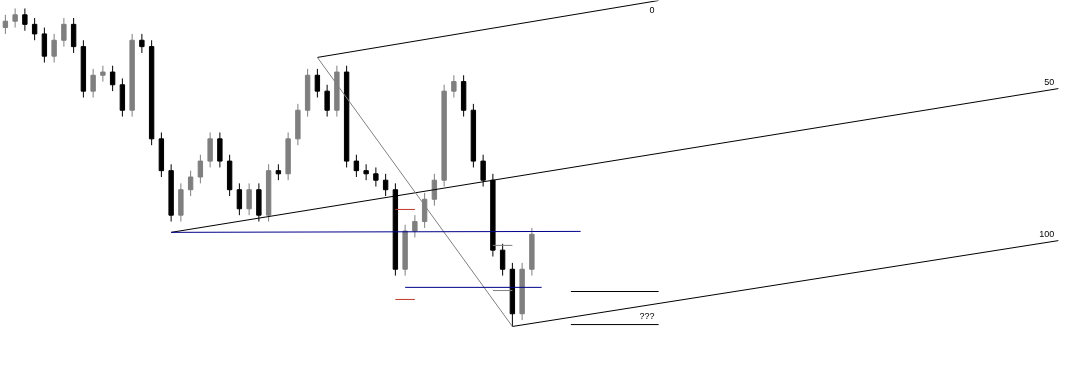 This screenshot has height=388, width=1092. Describe the element at coordinates (647, 315) in the screenshot. I see `series-label: ???` at that location.